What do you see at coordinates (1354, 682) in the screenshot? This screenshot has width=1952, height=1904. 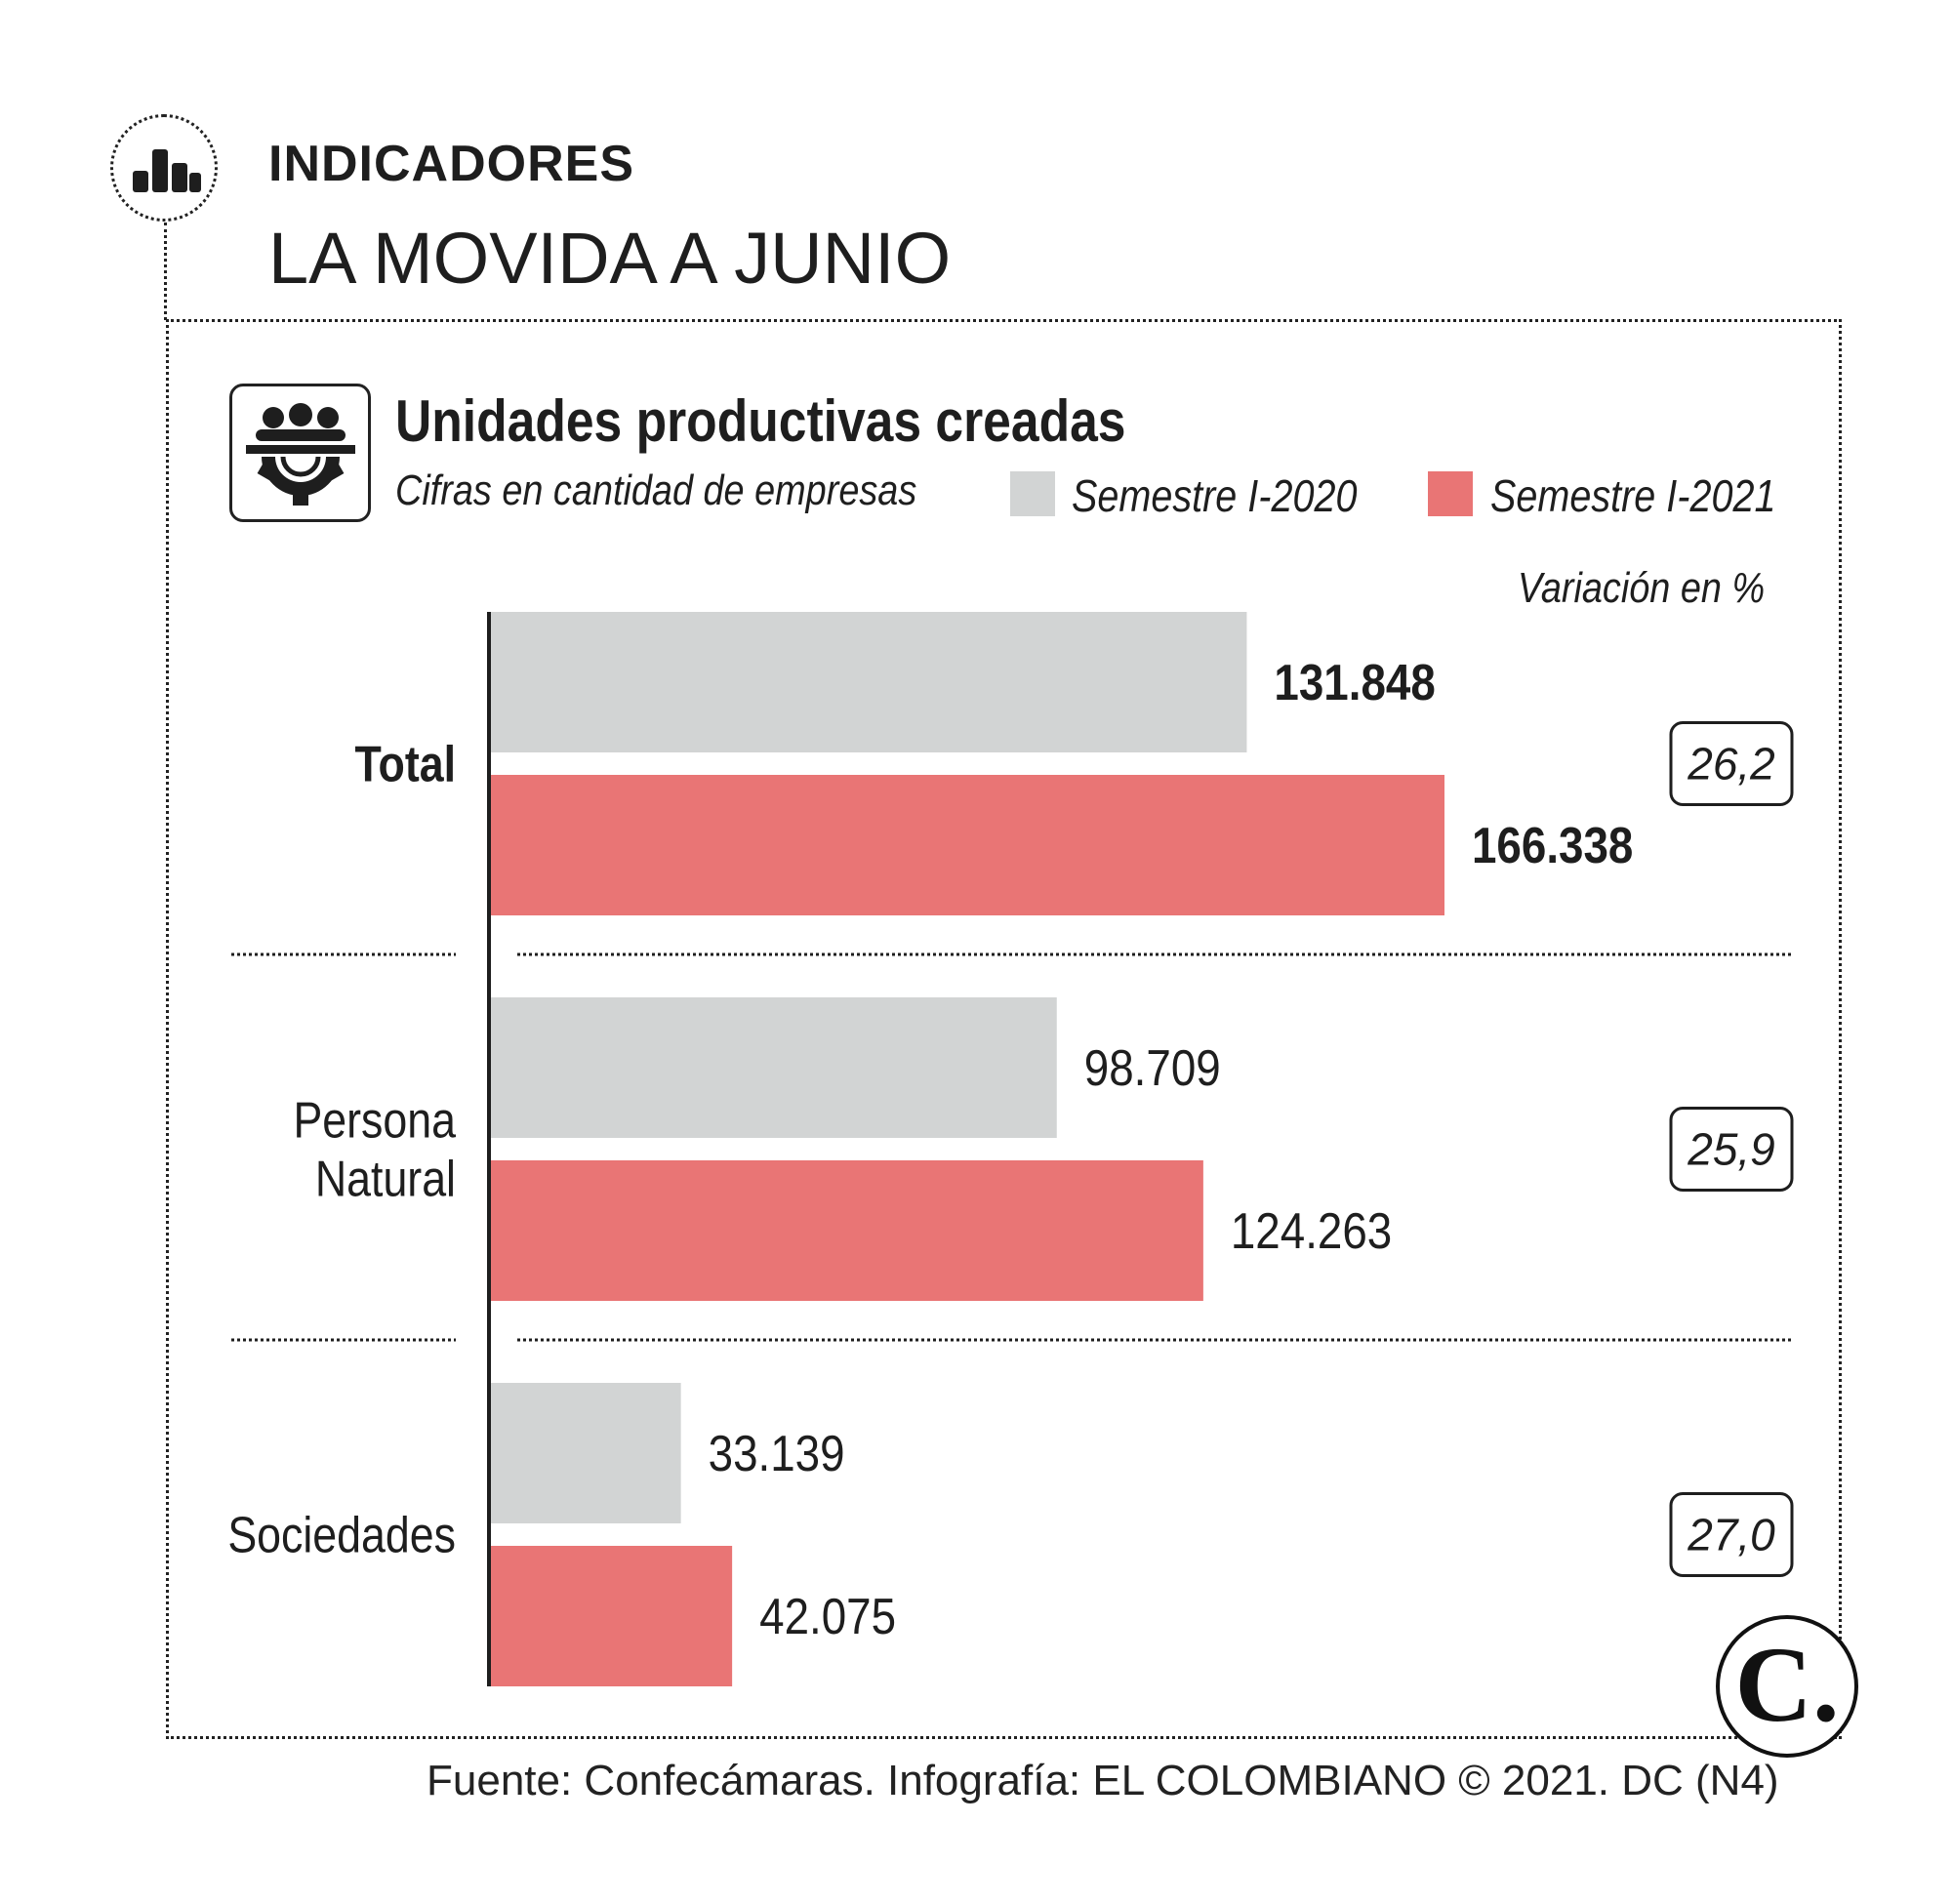 I see `value-label: 131.848` at bounding box center [1354, 682].